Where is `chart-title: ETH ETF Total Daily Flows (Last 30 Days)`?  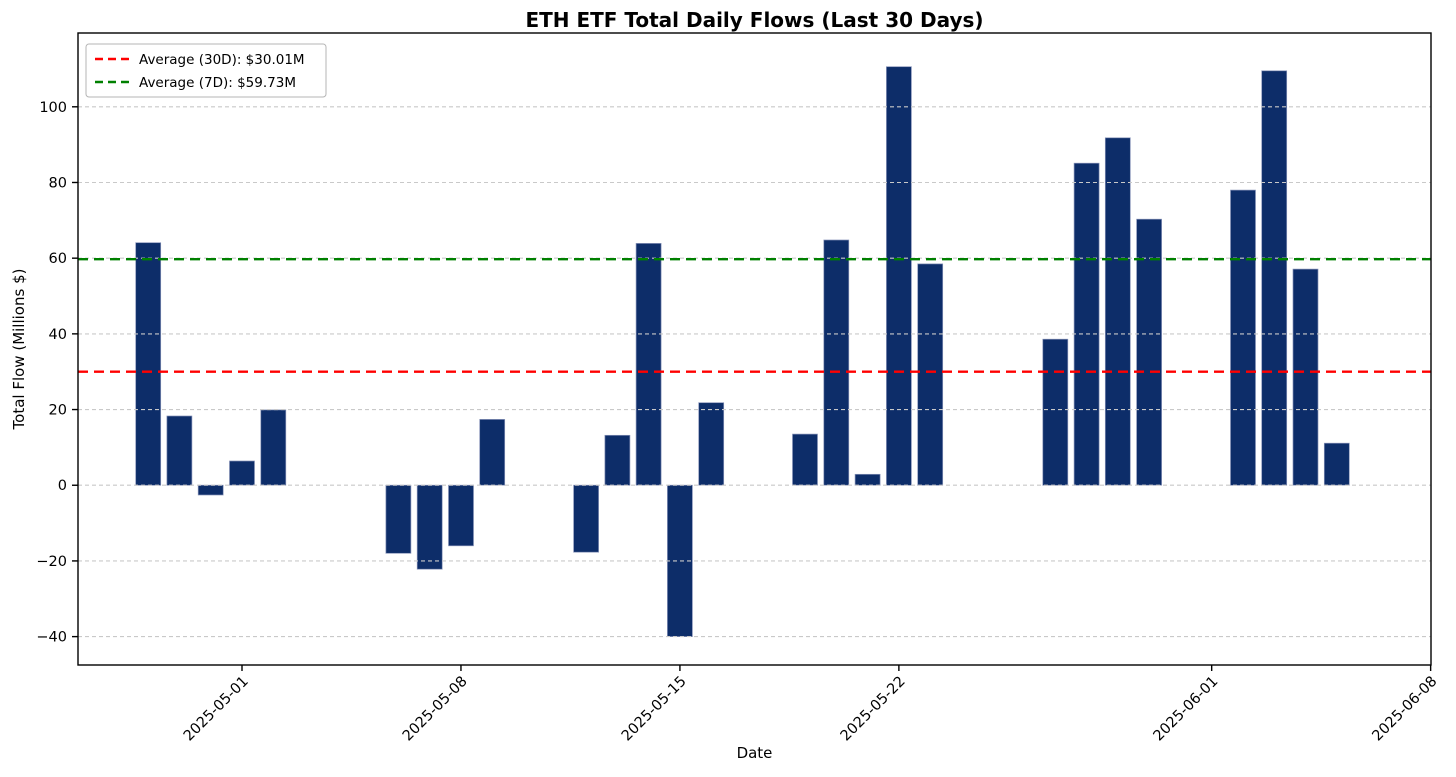 chart-title: ETH ETF Total Daily Flows (Last 30 Days) is located at coordinates (754, 20).